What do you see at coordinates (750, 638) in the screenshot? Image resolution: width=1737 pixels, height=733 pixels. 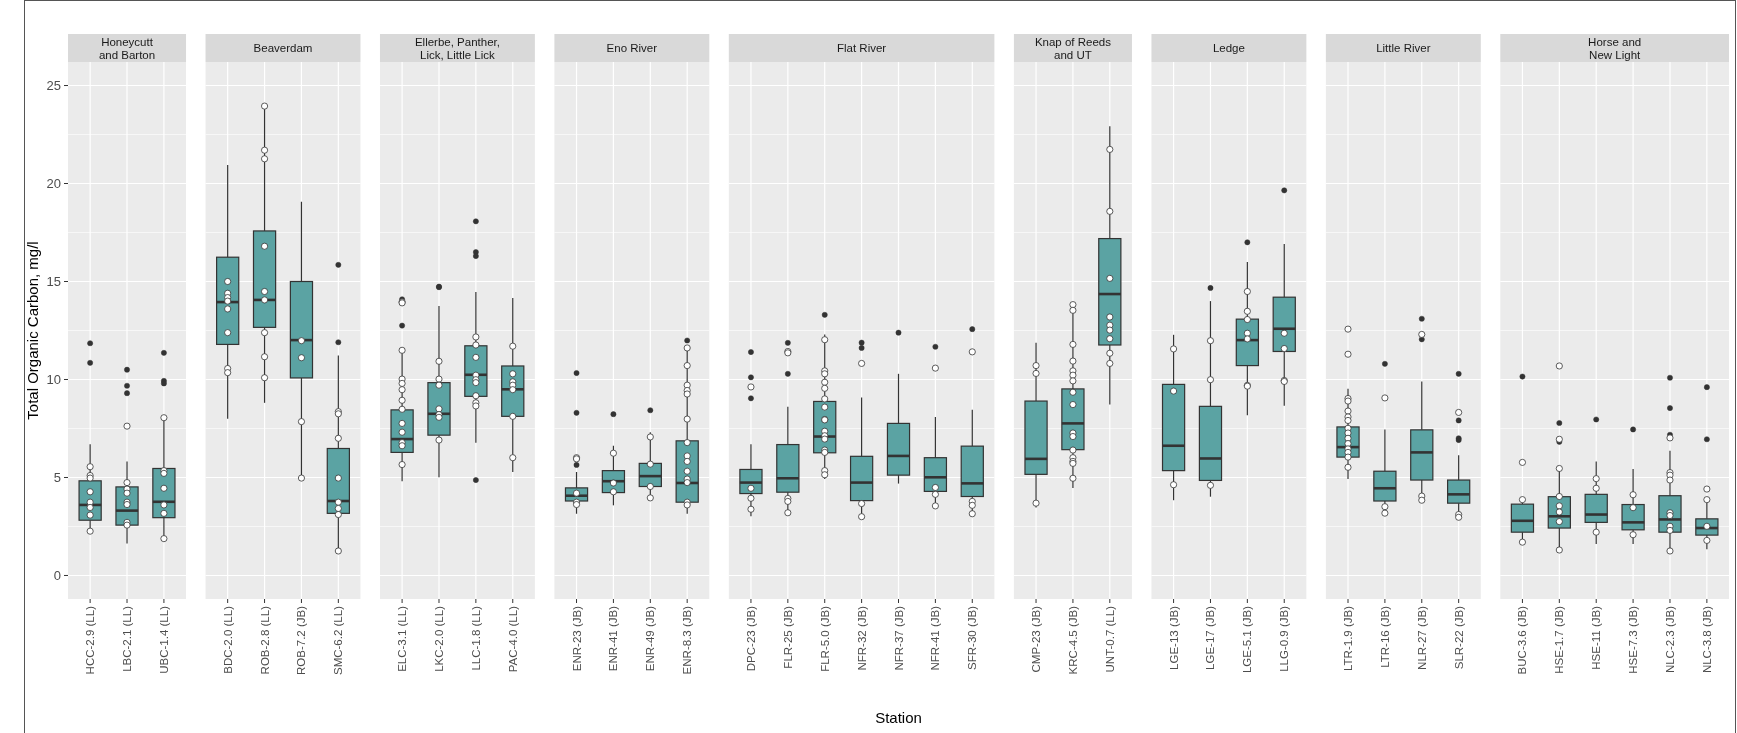 I see `x-tick-label: DPC-23 (JB)` at bounding box center [750, 638].